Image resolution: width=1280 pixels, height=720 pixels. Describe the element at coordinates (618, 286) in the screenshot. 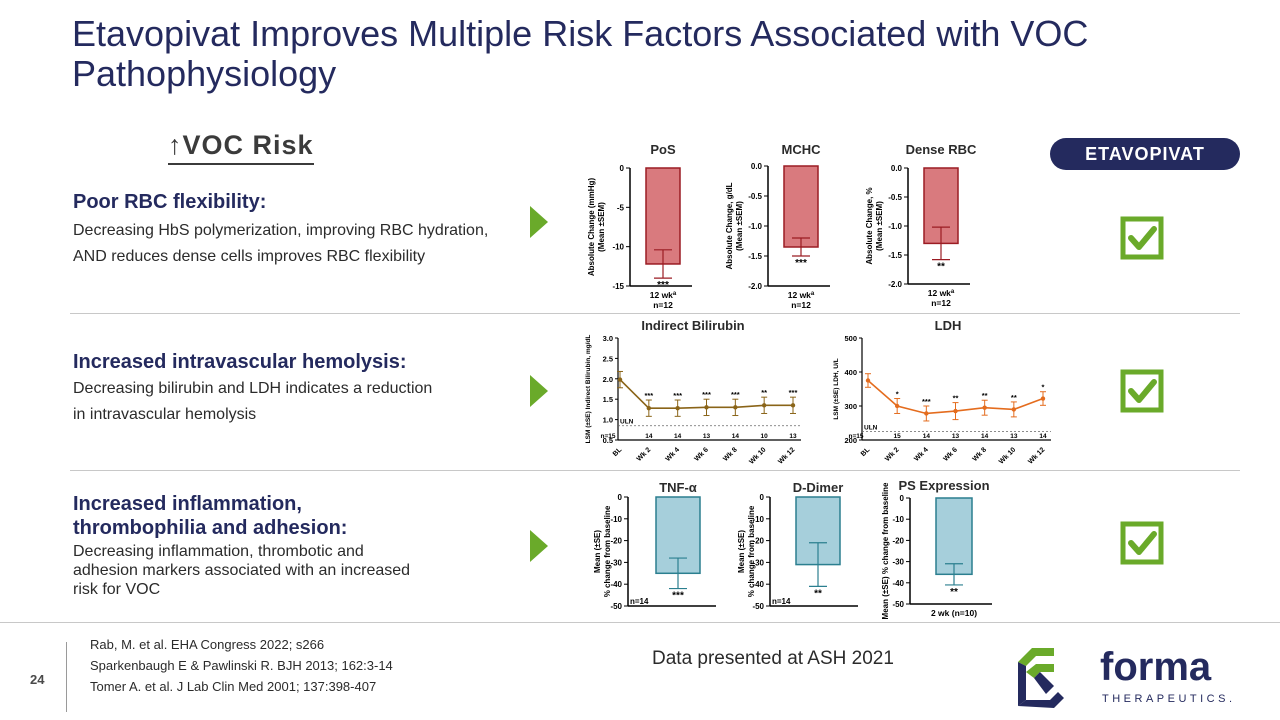

I see `y-tick-label: -15` at that location.